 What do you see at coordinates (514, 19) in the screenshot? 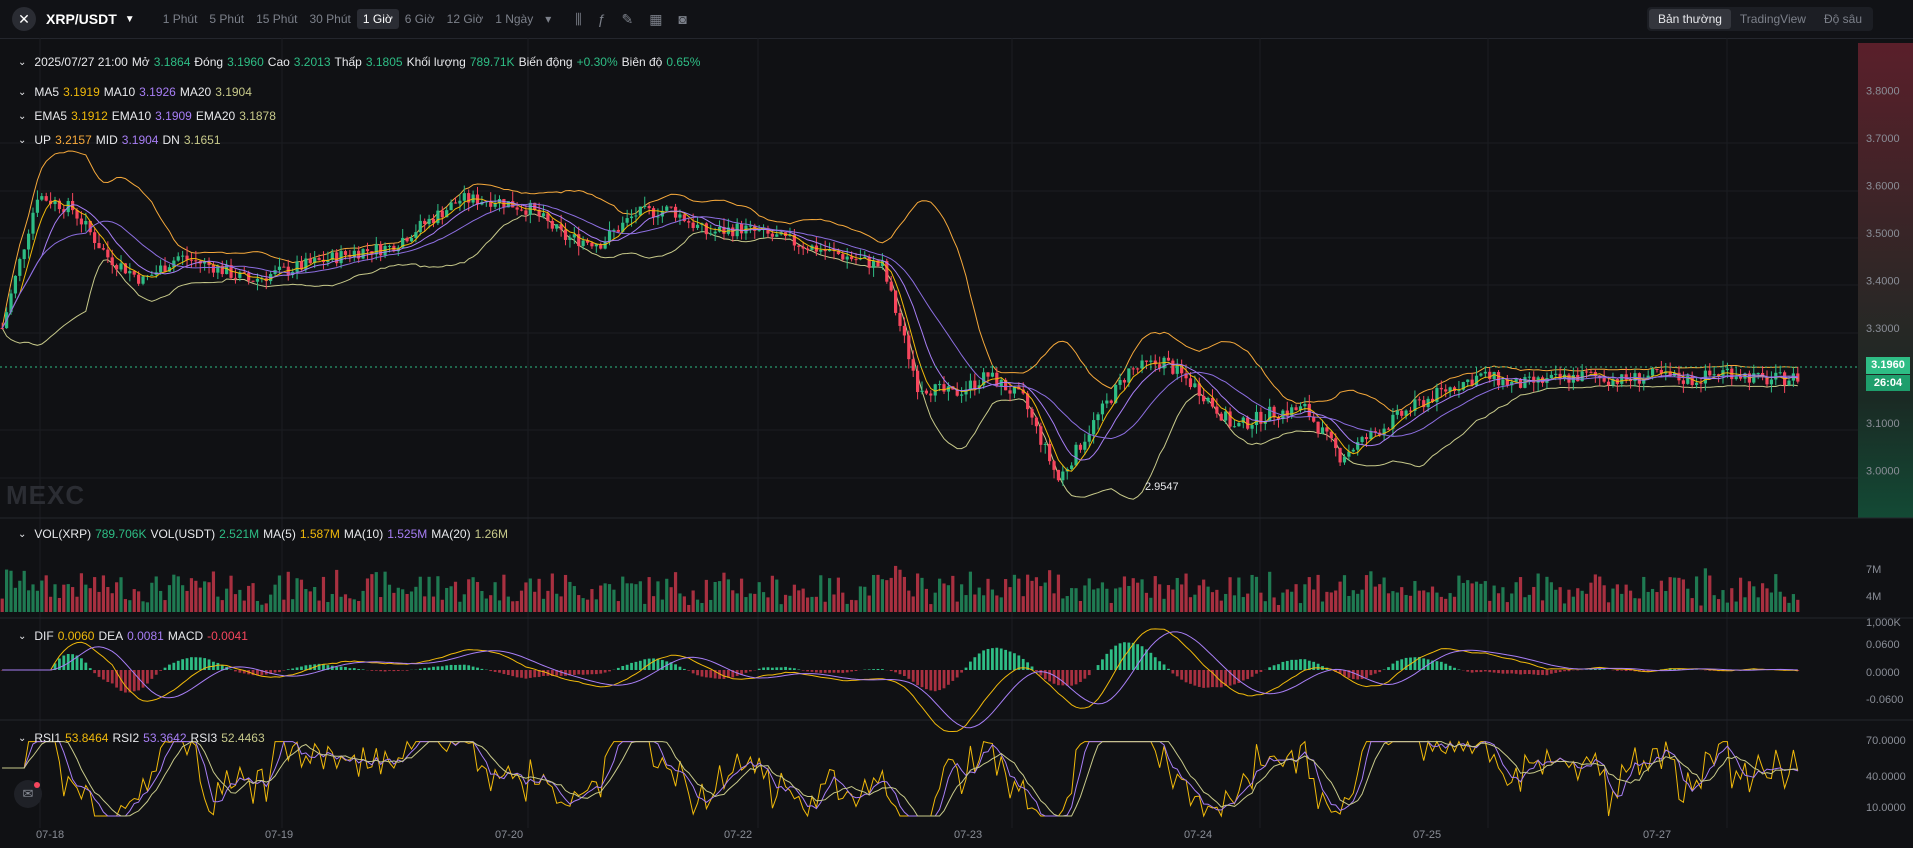
I see `tf-1d: 1 Ngày` at bounding box center [514, 19].